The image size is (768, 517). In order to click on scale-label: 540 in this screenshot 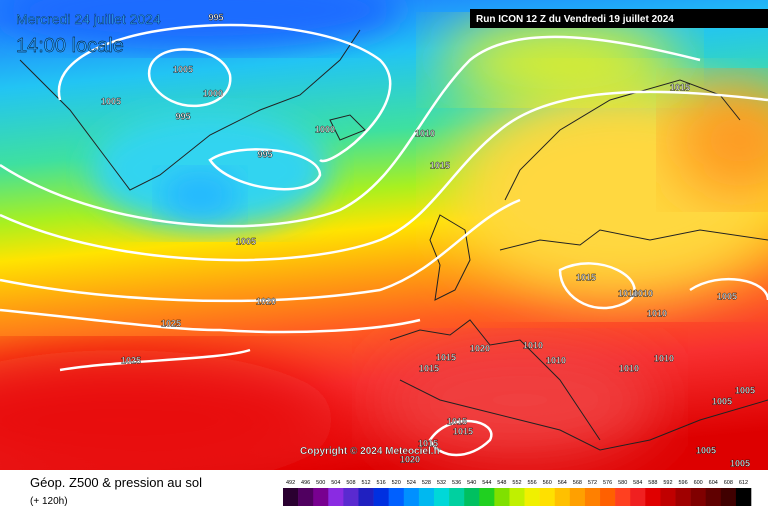, I will do `click(471, 483)`.